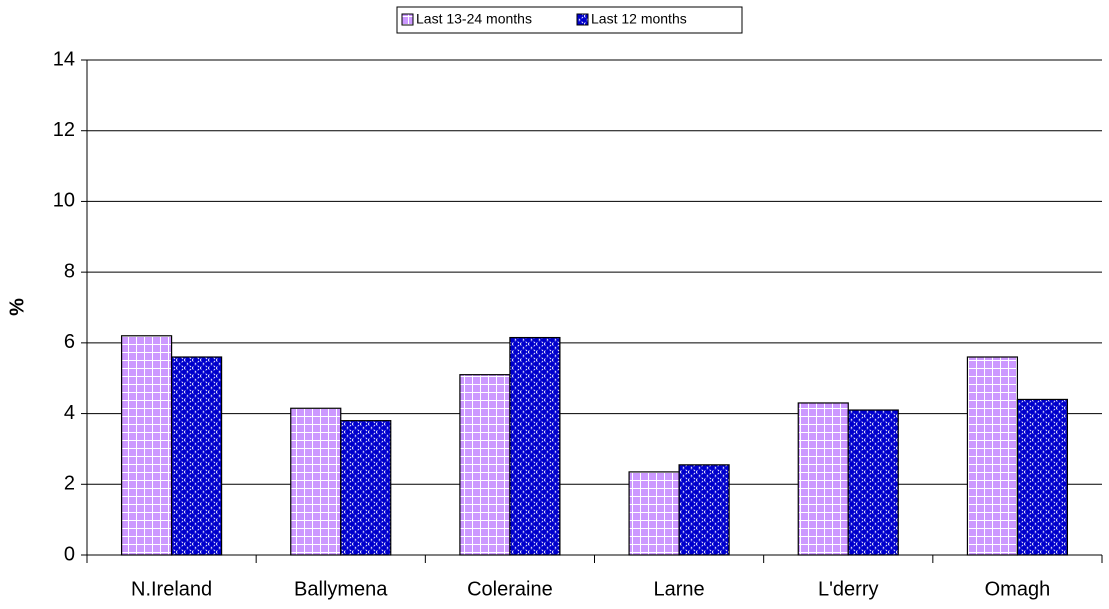 This screenshot has width=1109, height=609. I want to click on y-tick-label: 4, so click(69, 413).